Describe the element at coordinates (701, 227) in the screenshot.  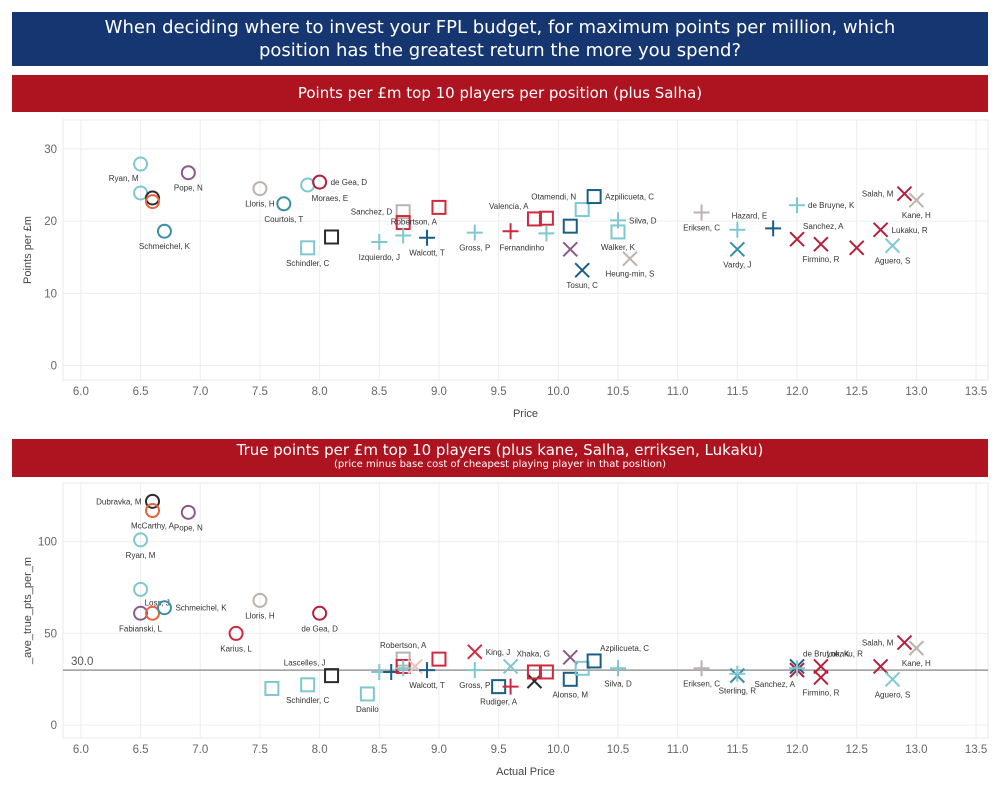
I see `chart1-point-label: Eriksen, C` at that location.